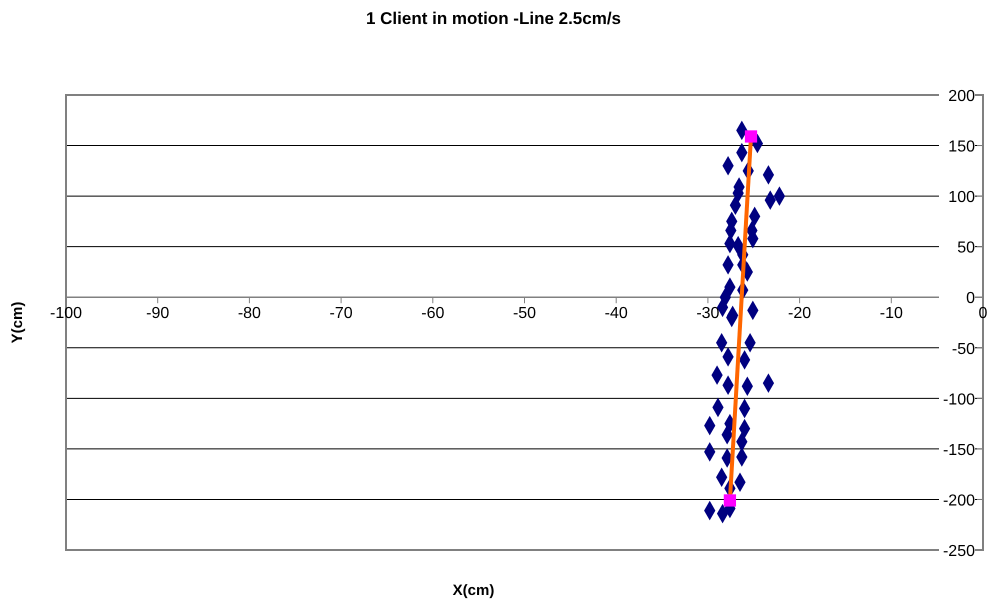 Image resolution: width=987 pixels, height=605 pixels. I want to click on y-tick-label: -250, so click(959, 551).